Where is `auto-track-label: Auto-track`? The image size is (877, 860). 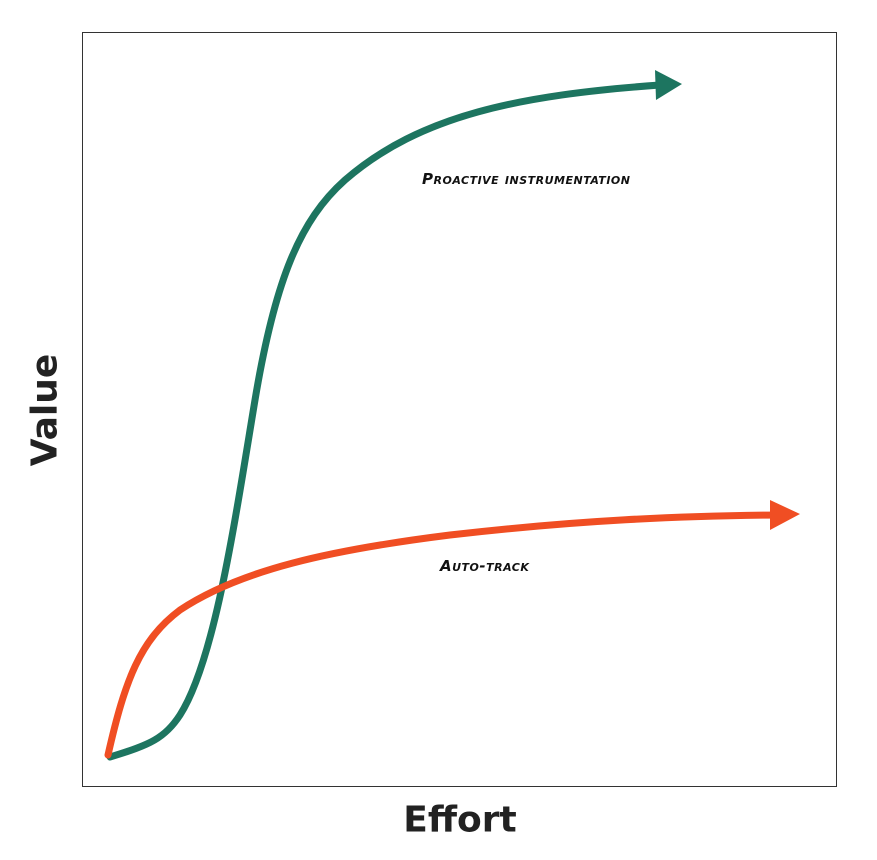 auto-track-label: Auto-track is located at coordinates (485, 566).